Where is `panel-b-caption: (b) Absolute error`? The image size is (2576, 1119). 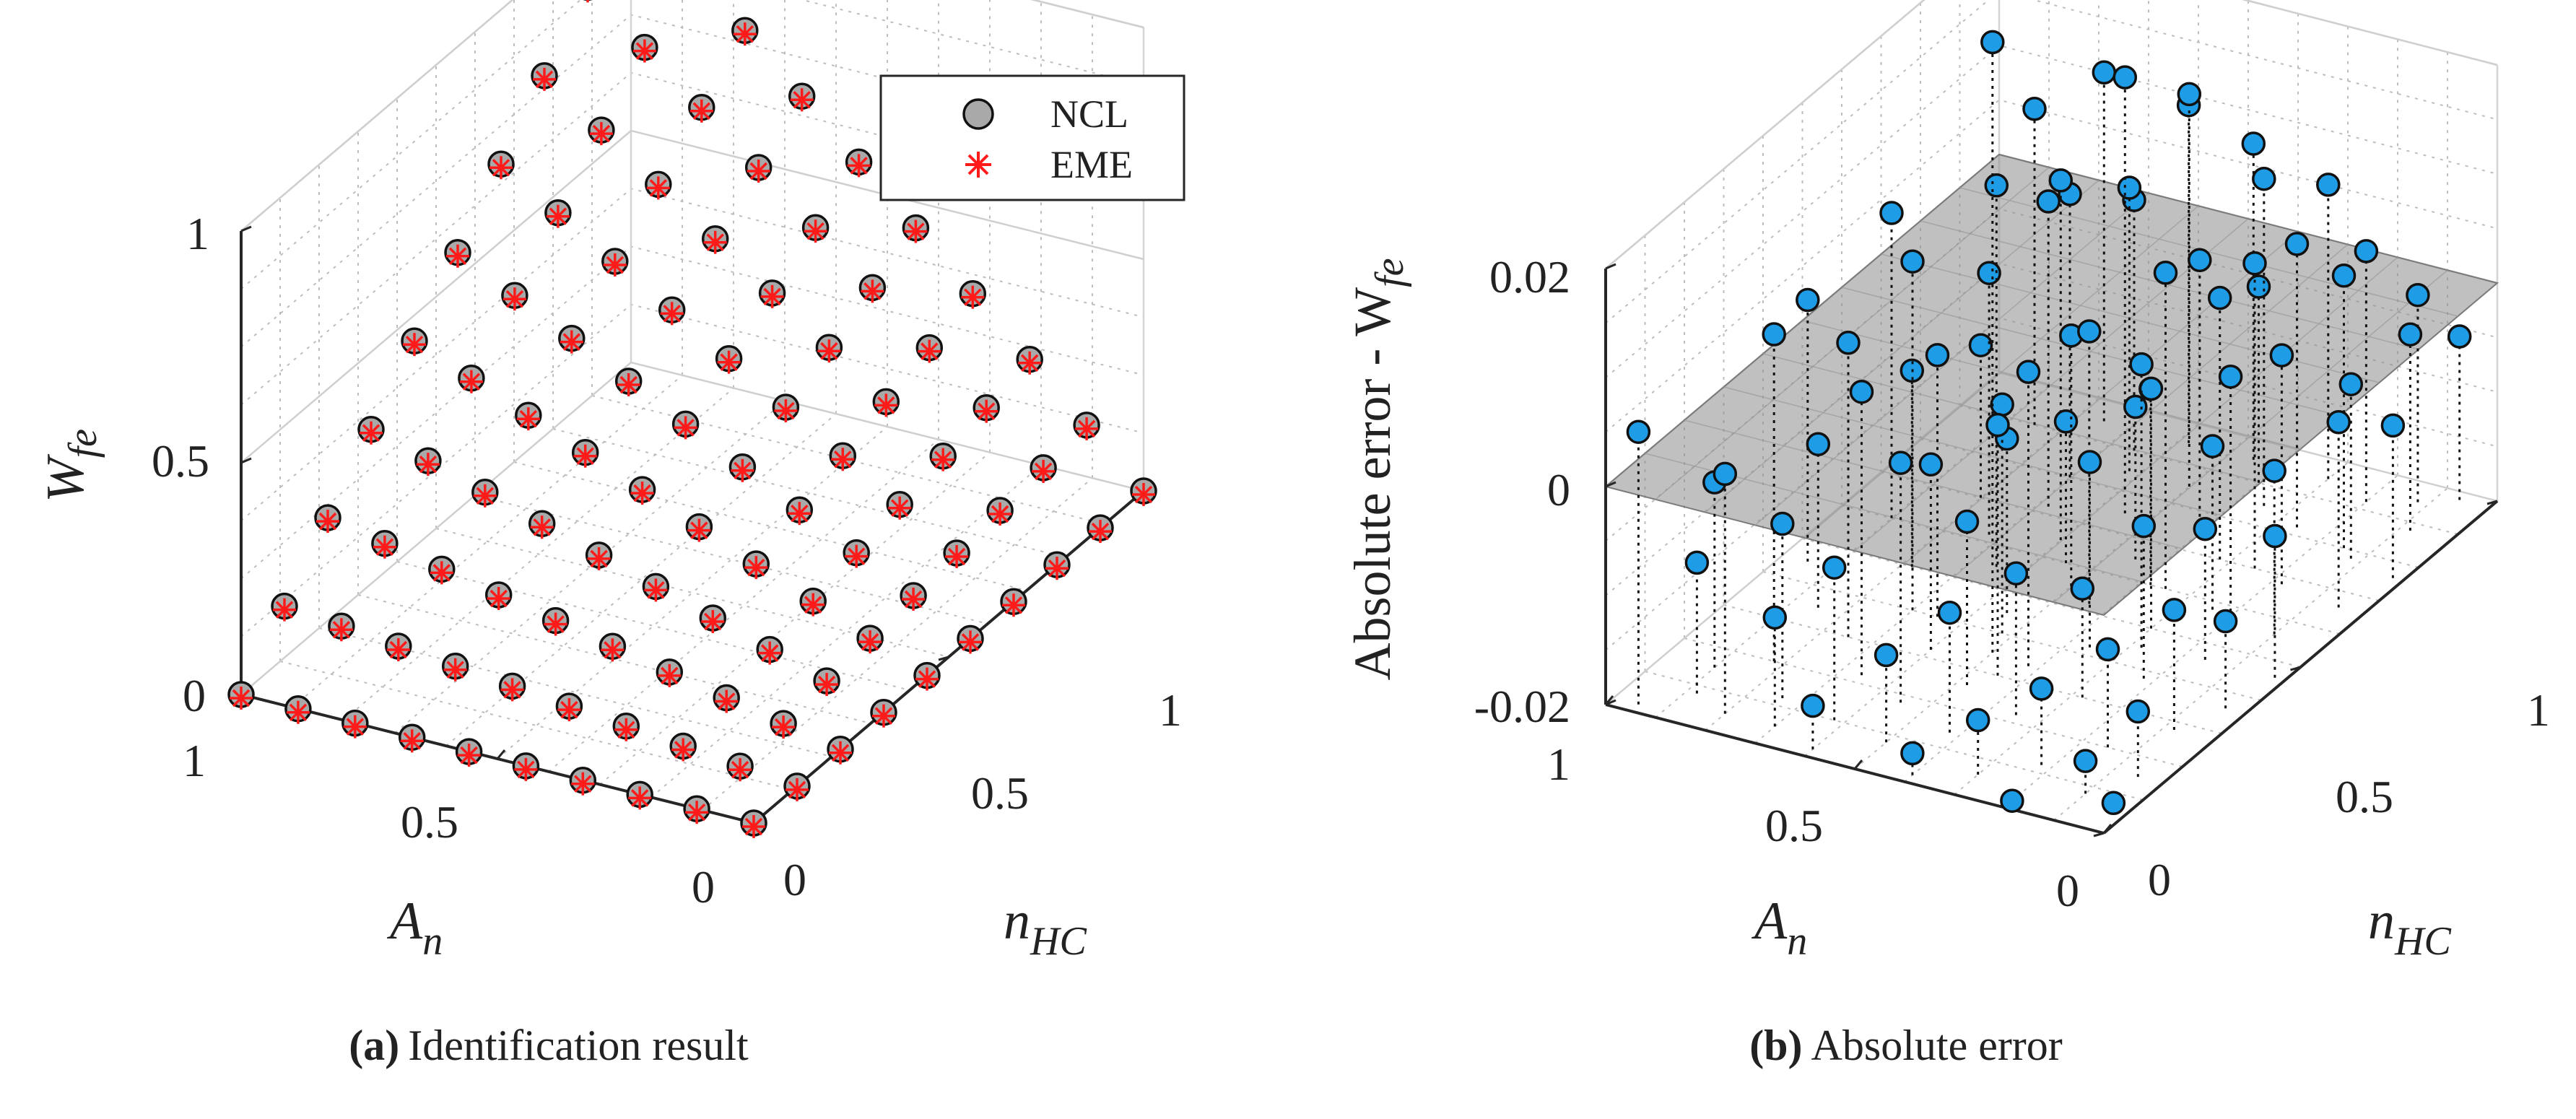 panel-b-caption: (b) Absolute error is located at coordinates (1906, 1045).